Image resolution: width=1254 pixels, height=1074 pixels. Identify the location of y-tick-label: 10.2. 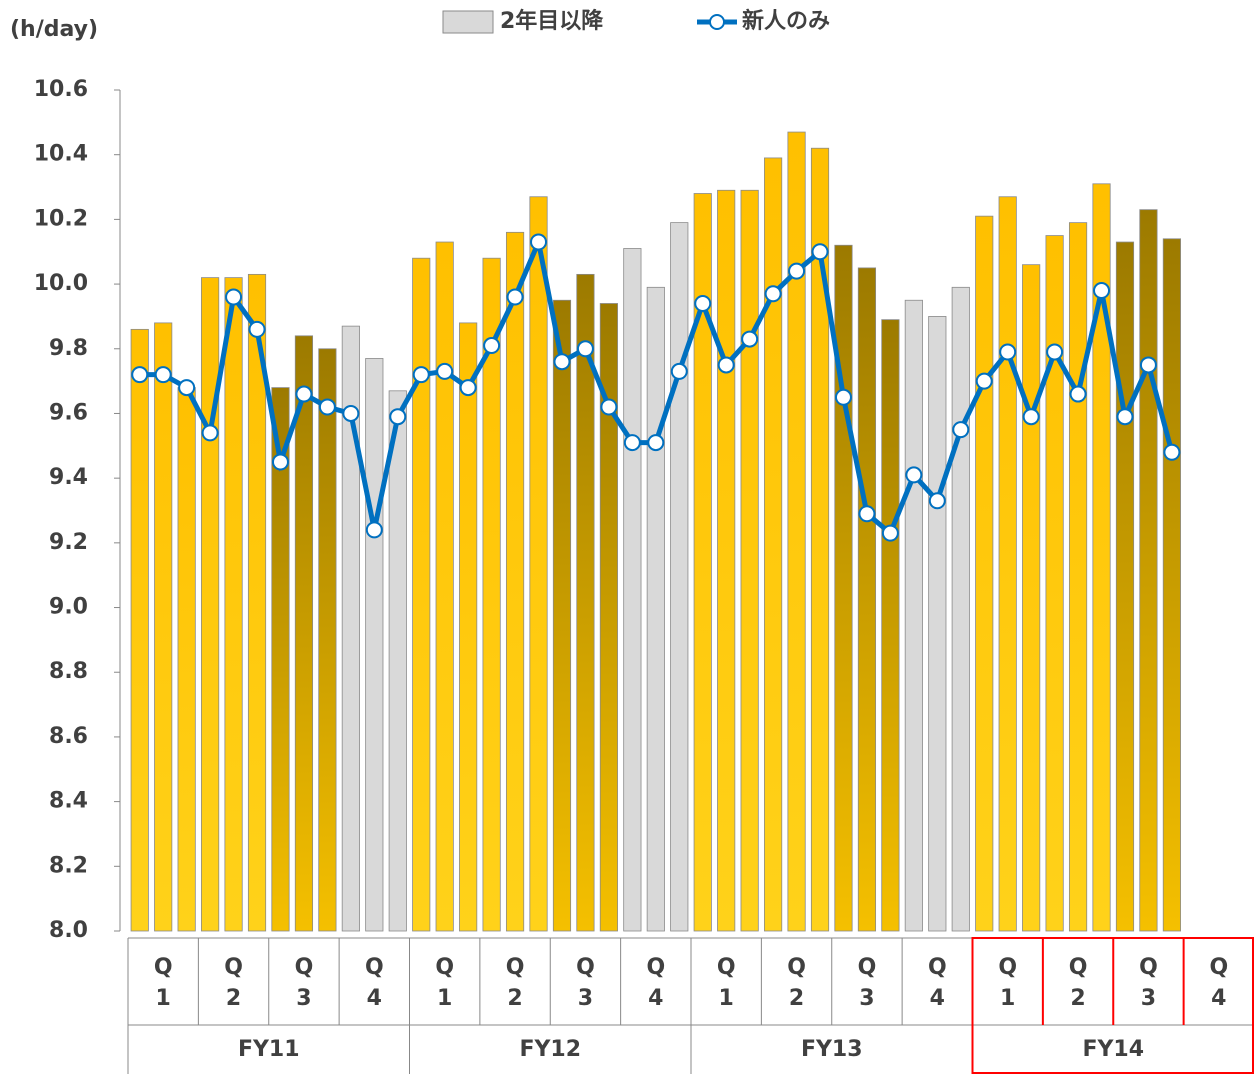
(61, 218).